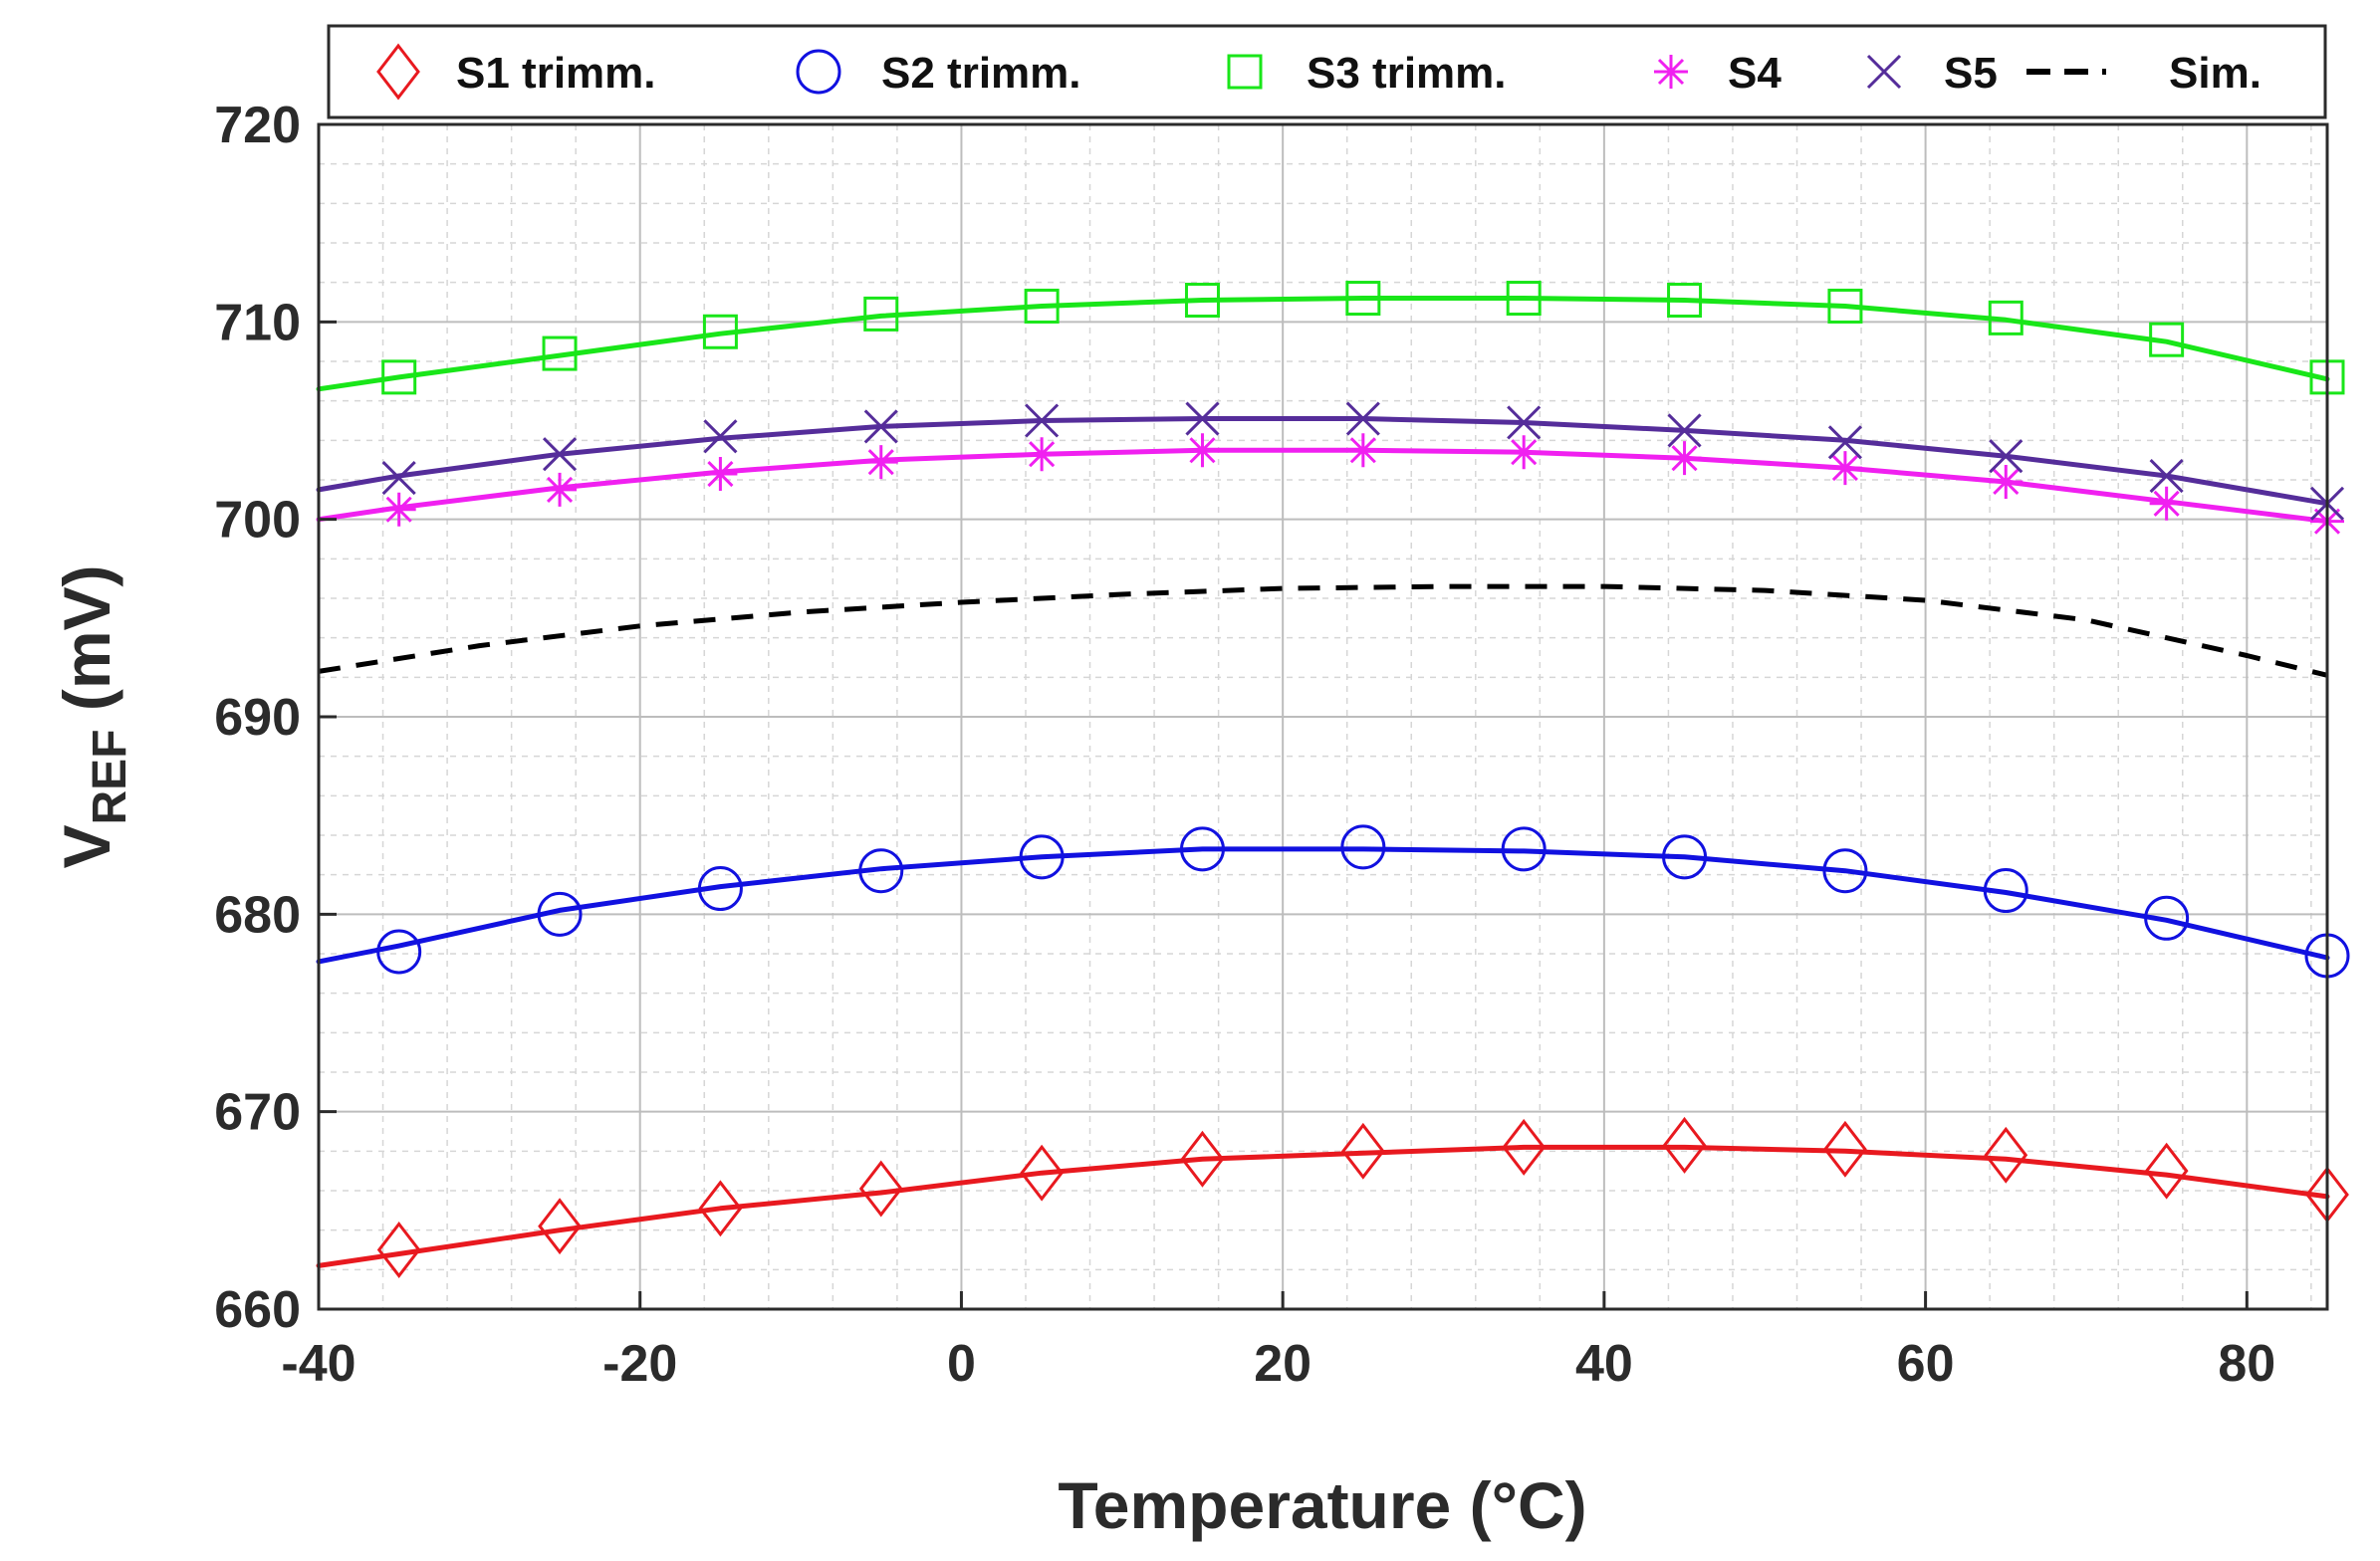 The image size is (2380, 1561). Describe the element at coordinates (1932, 73) in the screenshot. I see `legend-entry-s5: S5` at that location.